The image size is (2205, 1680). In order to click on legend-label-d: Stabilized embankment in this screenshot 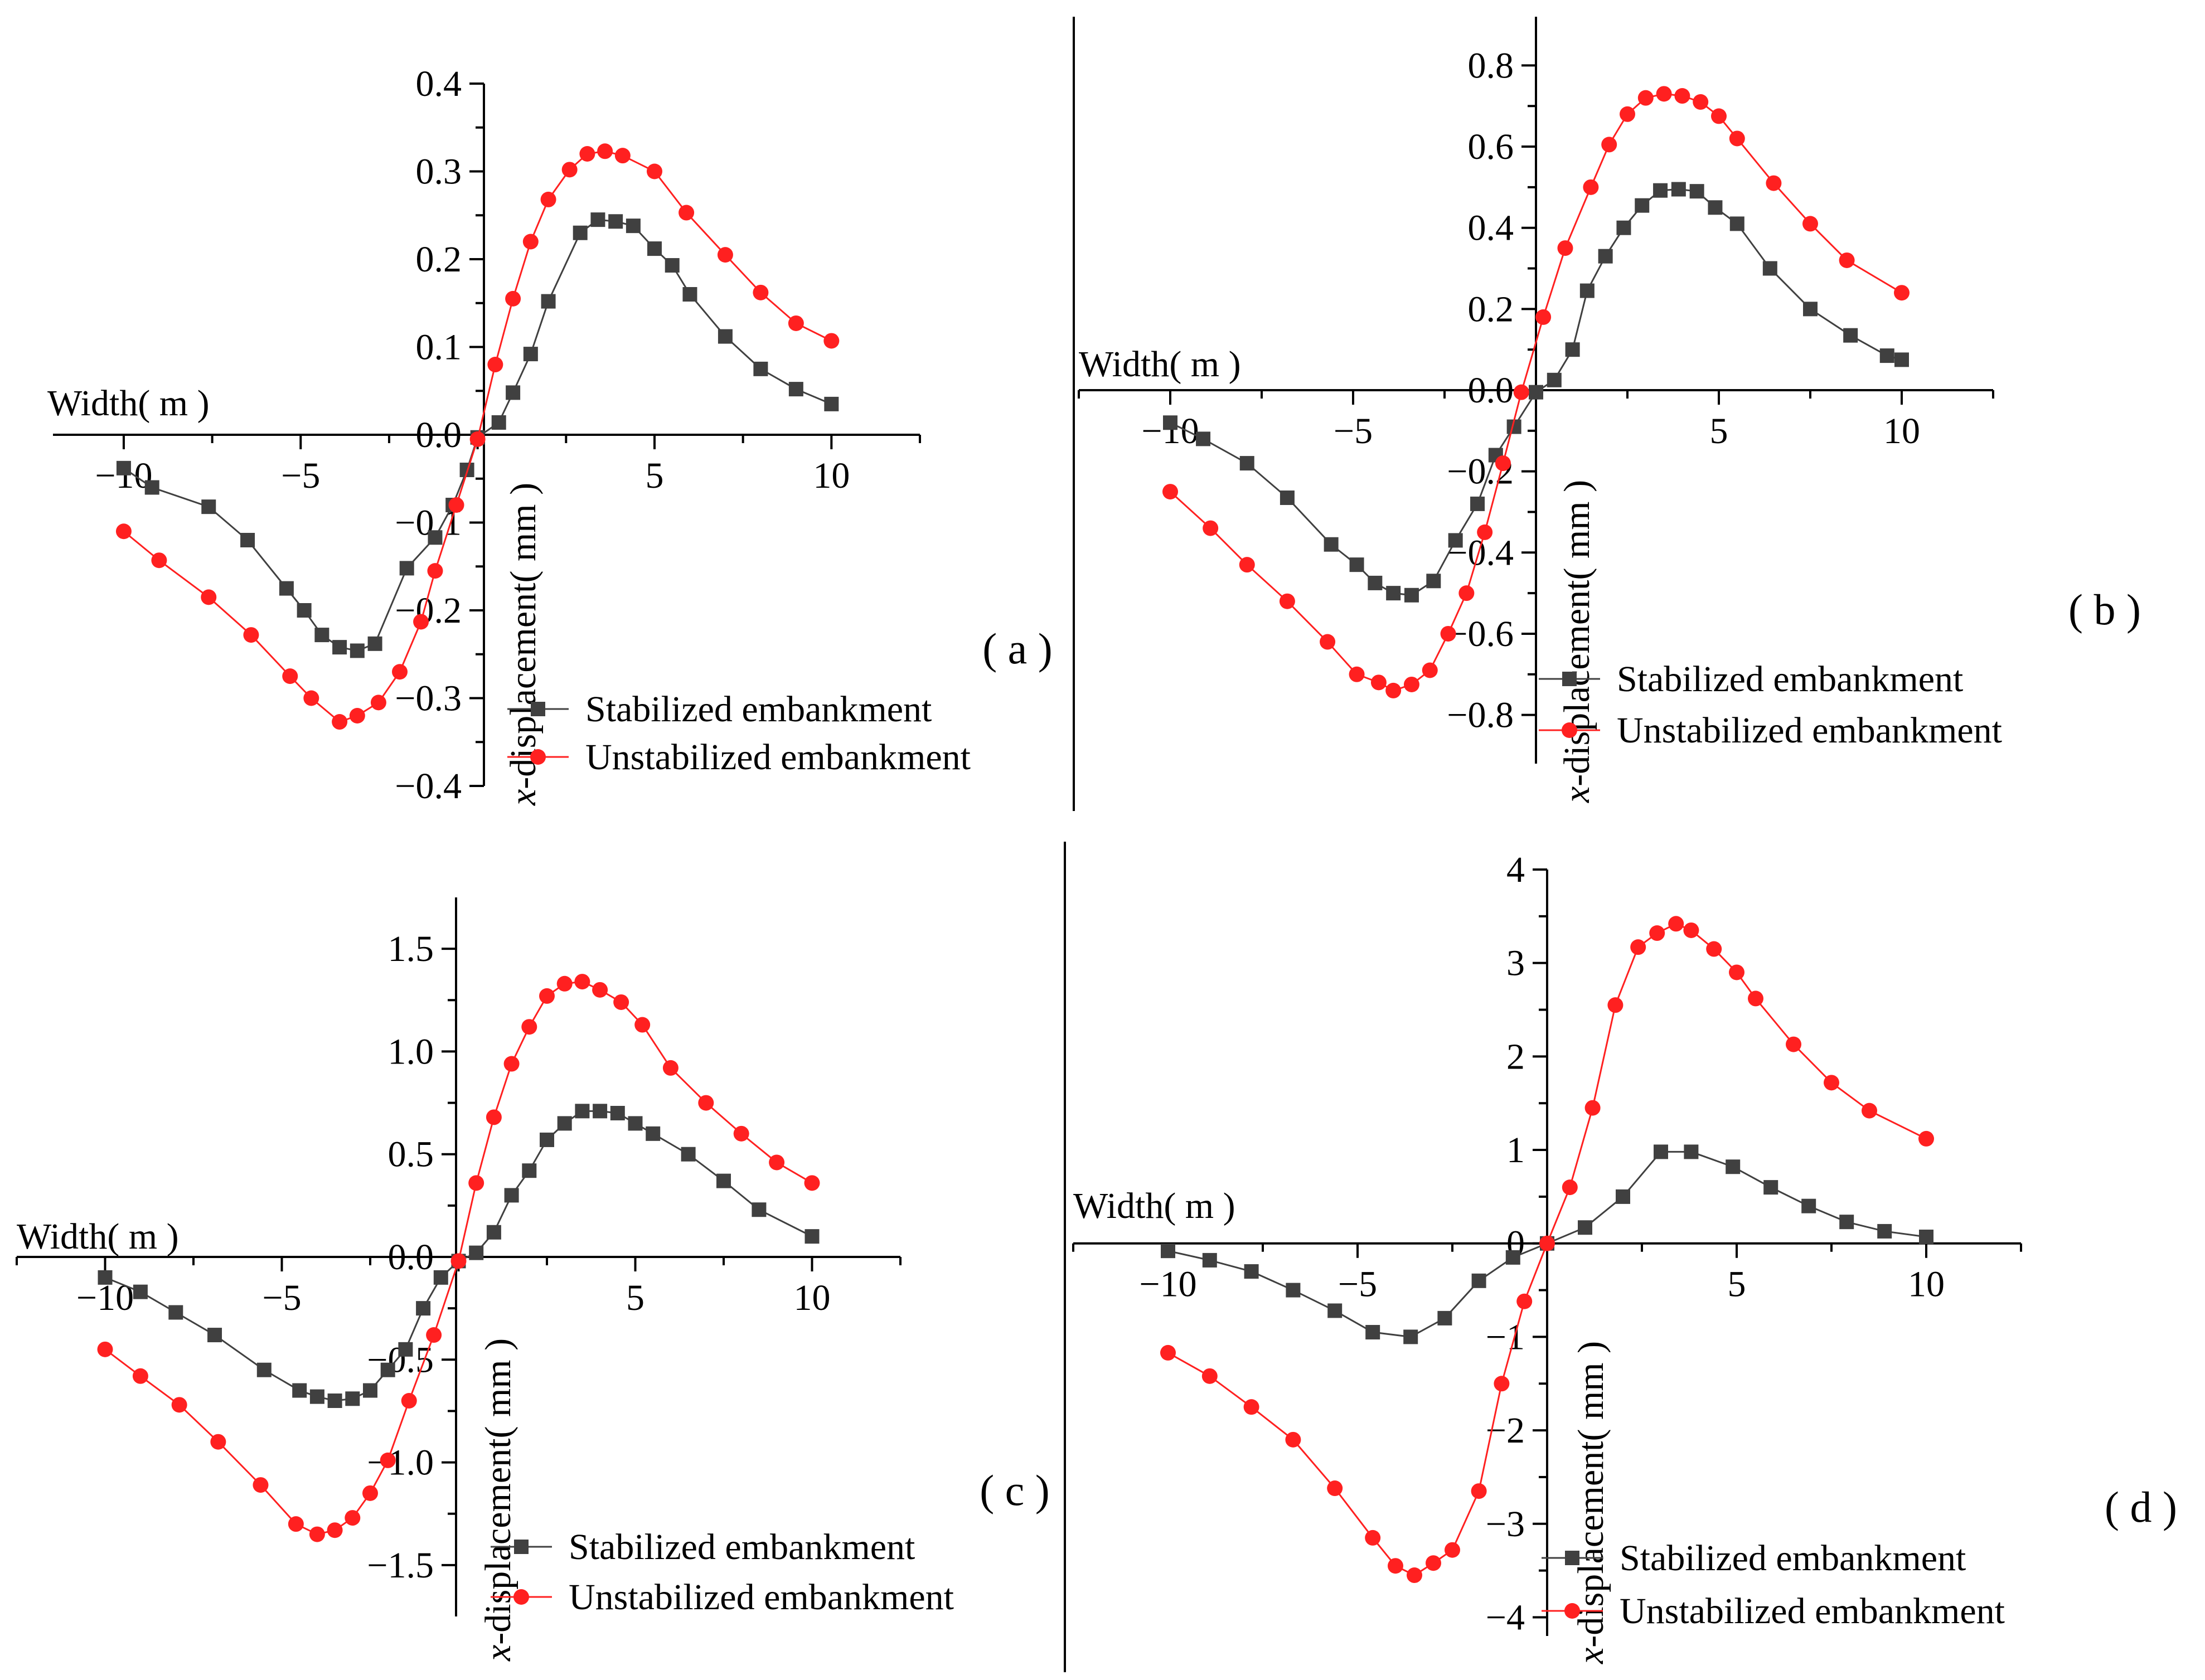, I will do `click(1793, 1558)`.